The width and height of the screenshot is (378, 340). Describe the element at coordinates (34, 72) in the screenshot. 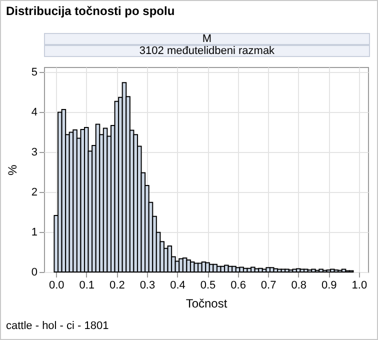

I see `y-tick-label: 5` at that location.